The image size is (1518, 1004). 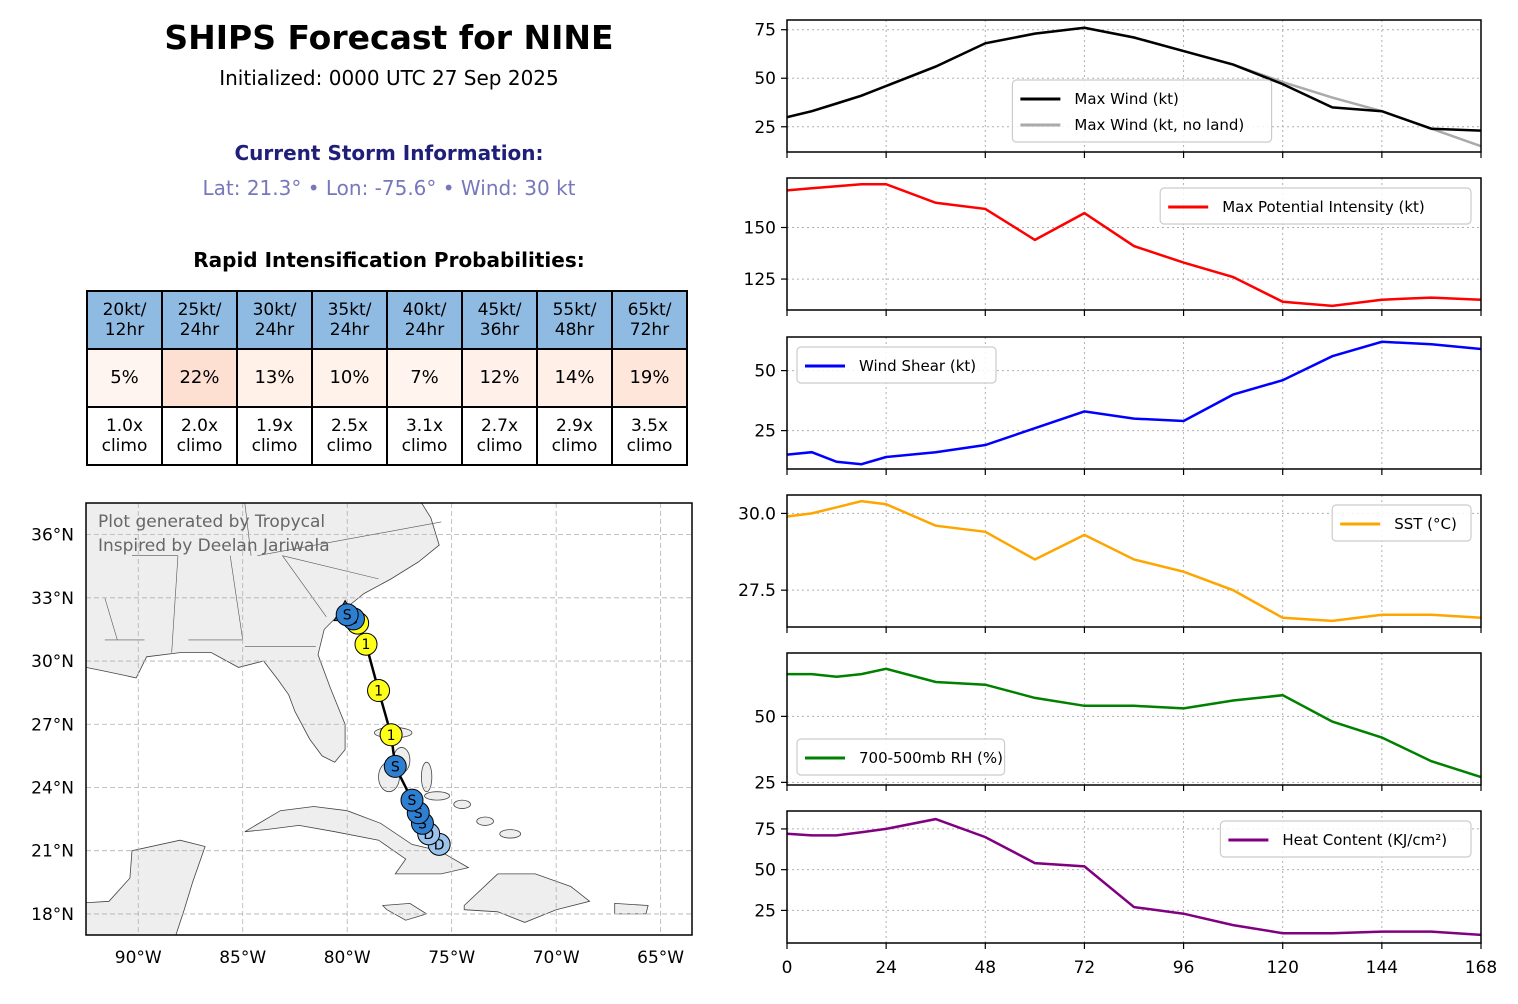 I want to click on x-tick-label: 0, so click(x=787, y=968).